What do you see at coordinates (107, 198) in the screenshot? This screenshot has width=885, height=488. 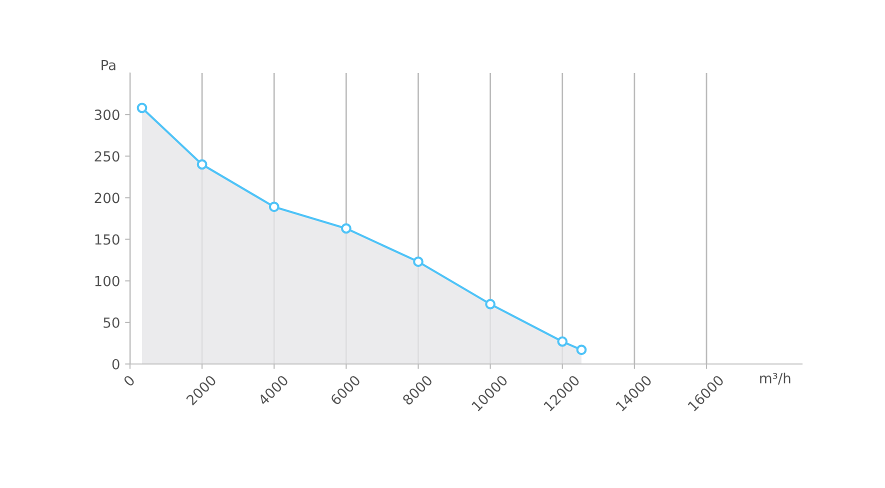 I see `y-tick-label: 200` at bounding box center [107, 198].